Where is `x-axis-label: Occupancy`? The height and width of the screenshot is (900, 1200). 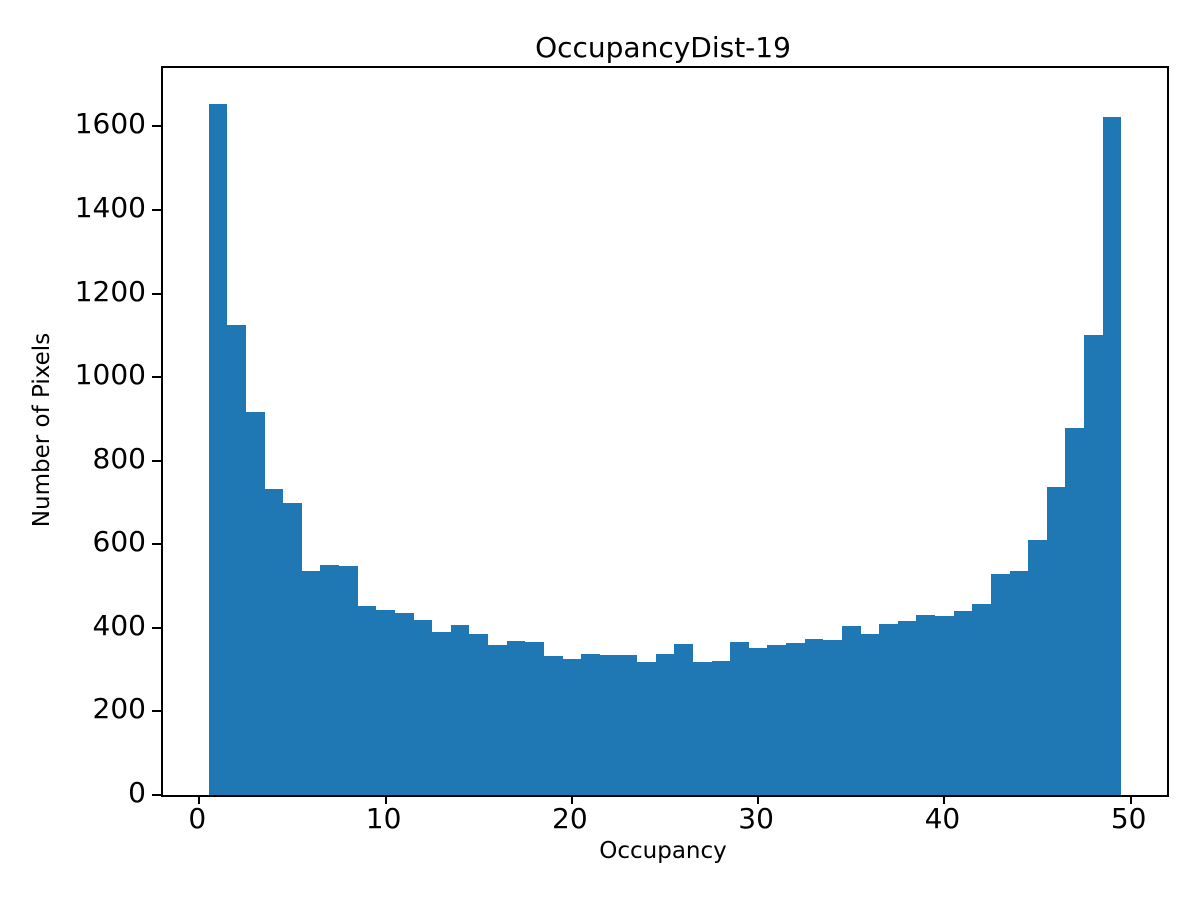
x-axis-label: Occupancy is located at coordinates (663, 851).